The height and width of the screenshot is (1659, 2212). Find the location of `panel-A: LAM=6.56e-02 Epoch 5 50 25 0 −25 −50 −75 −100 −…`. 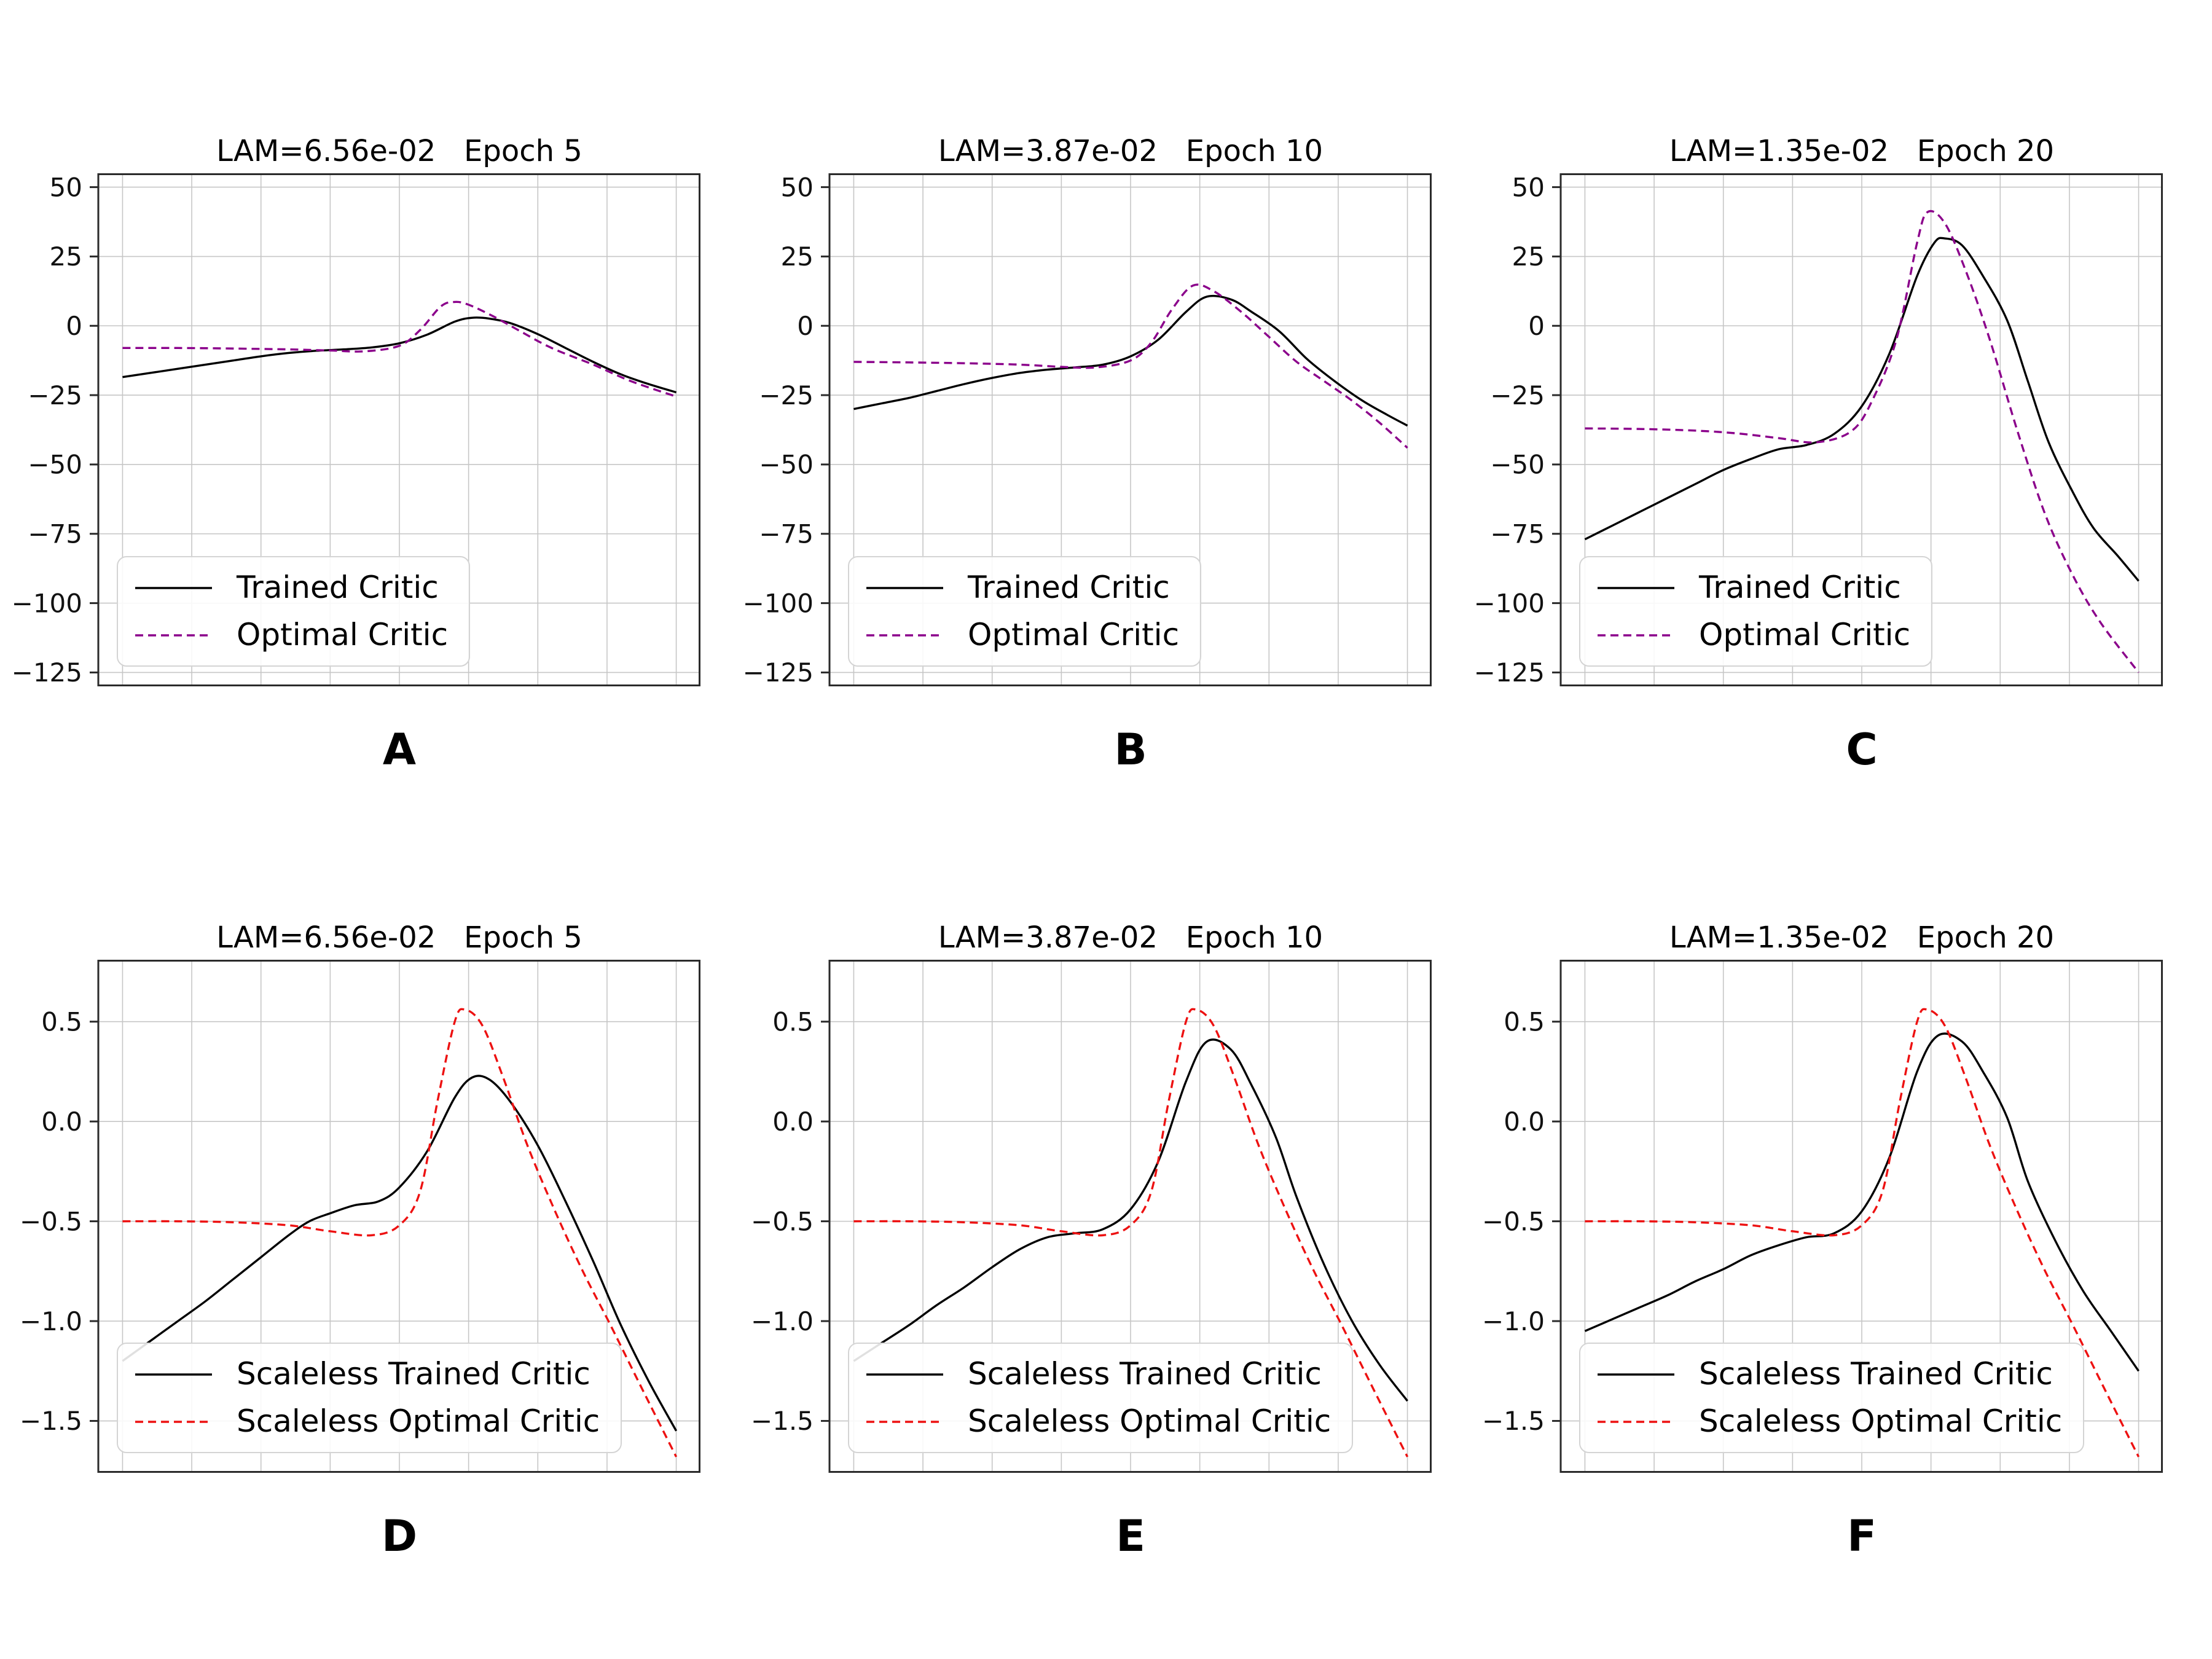

panel-A: LAM=6.56e-02 Epoch 5 50 25 0 −25 −50 −75 −100 −… is located at coordinates (354, 452).